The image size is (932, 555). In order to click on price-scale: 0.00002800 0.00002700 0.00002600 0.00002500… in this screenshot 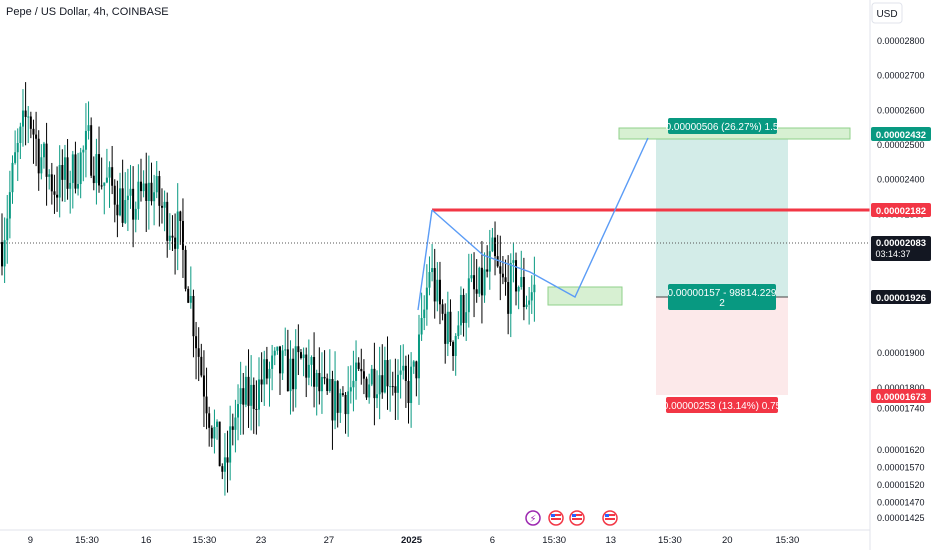, I will do `click(900, 275)`.